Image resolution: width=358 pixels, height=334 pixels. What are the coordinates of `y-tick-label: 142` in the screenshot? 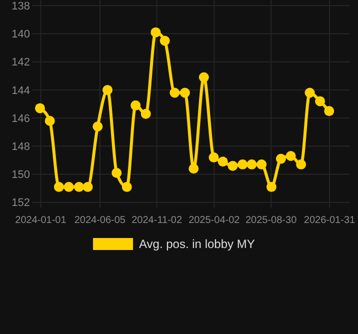 It's located at (21, 62).